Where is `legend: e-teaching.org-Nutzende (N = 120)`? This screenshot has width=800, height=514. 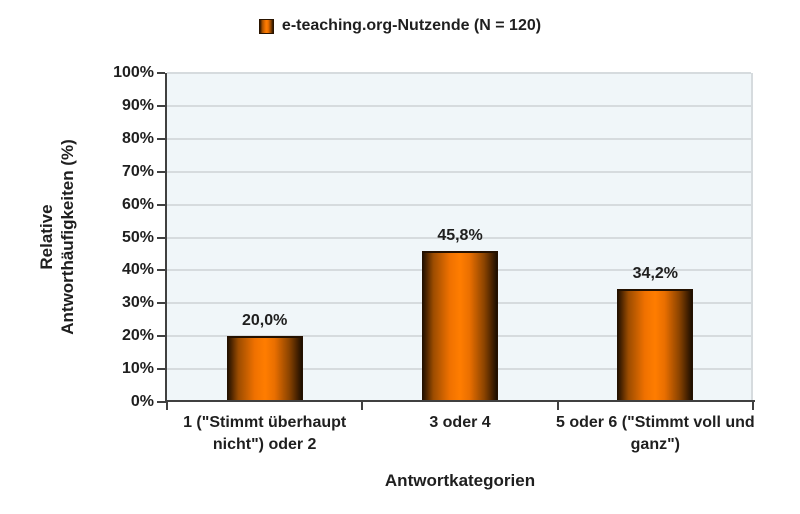
legend: e-teaching.org-Nutzende (N = 120) is located at coordinates (400, 26).